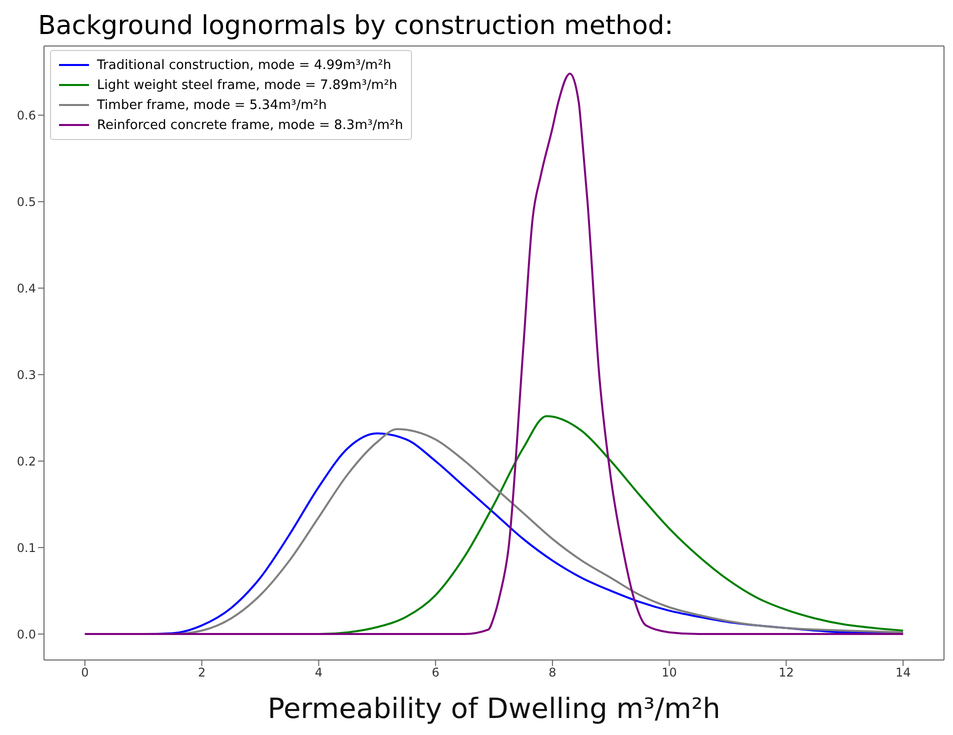 Image resolution: width=953 pixels, height=735 pixels. Describe the element at coordinates (669, 673) in the screenshot. I see `x-tick-label: 10` at that location.